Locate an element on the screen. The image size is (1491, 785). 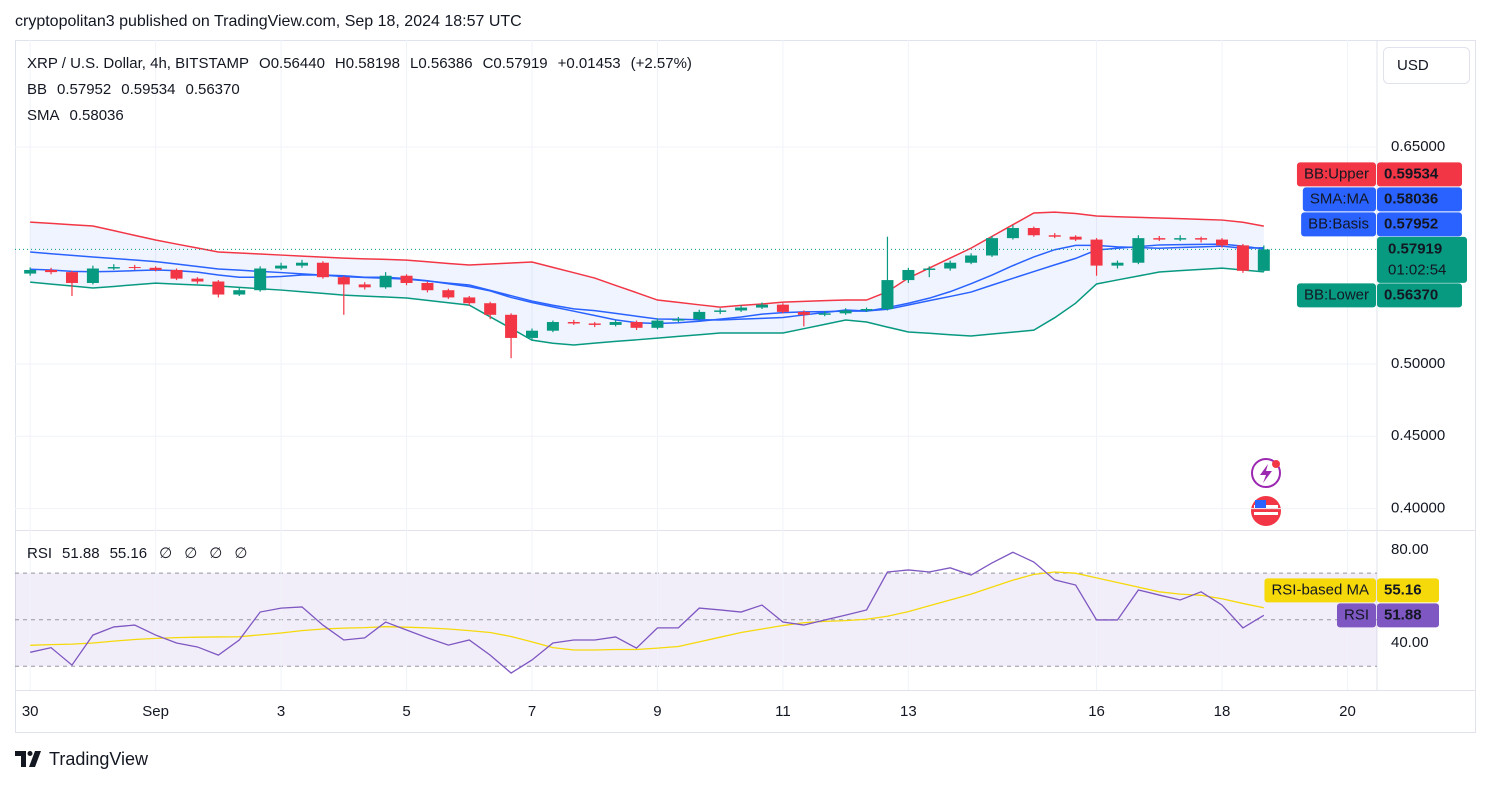
countdown-label: 01:02:54 is located at coordinates (1417, 269).